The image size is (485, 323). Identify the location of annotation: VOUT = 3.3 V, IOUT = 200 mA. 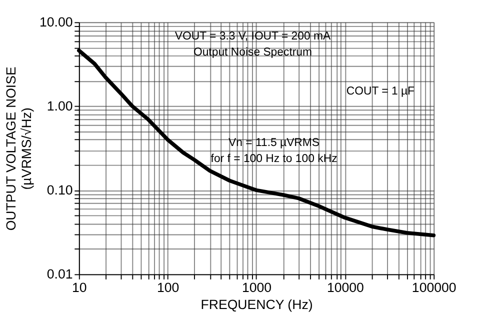
(253, 36).